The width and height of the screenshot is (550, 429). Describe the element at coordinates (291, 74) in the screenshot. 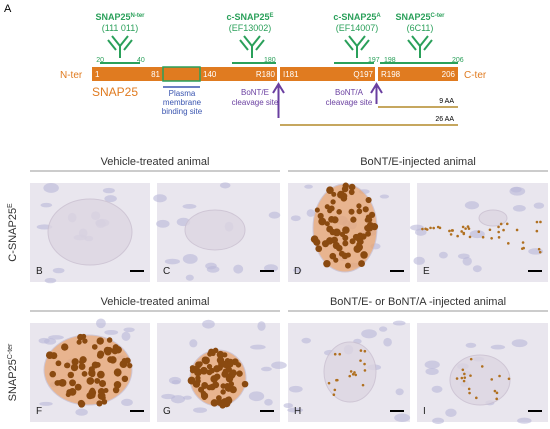

I see `residue: I181` at that location.